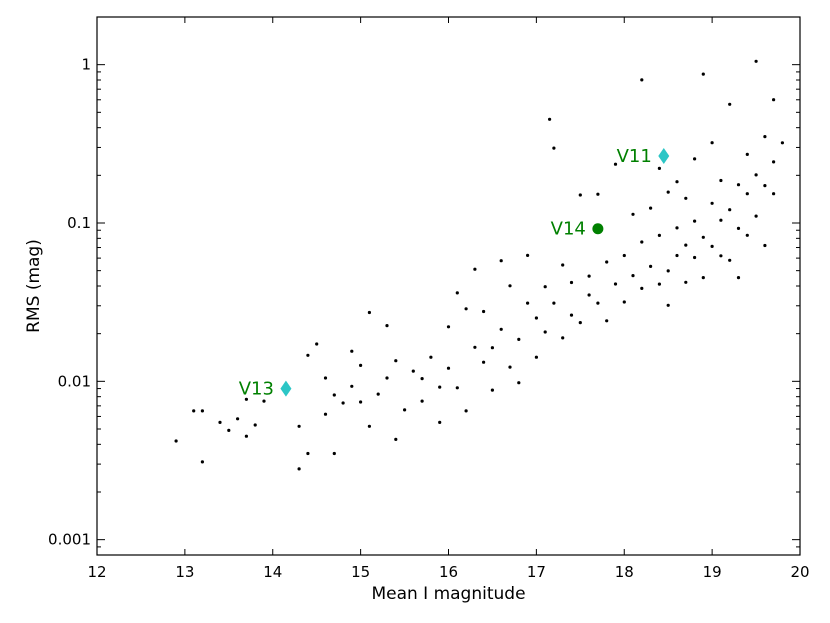 The height and width of the screenshot is (623, 830). What do you see at coordinates (360, 572) in the screenshot?
I see `x-tick-label: 15` at bounding box center [360, 572].